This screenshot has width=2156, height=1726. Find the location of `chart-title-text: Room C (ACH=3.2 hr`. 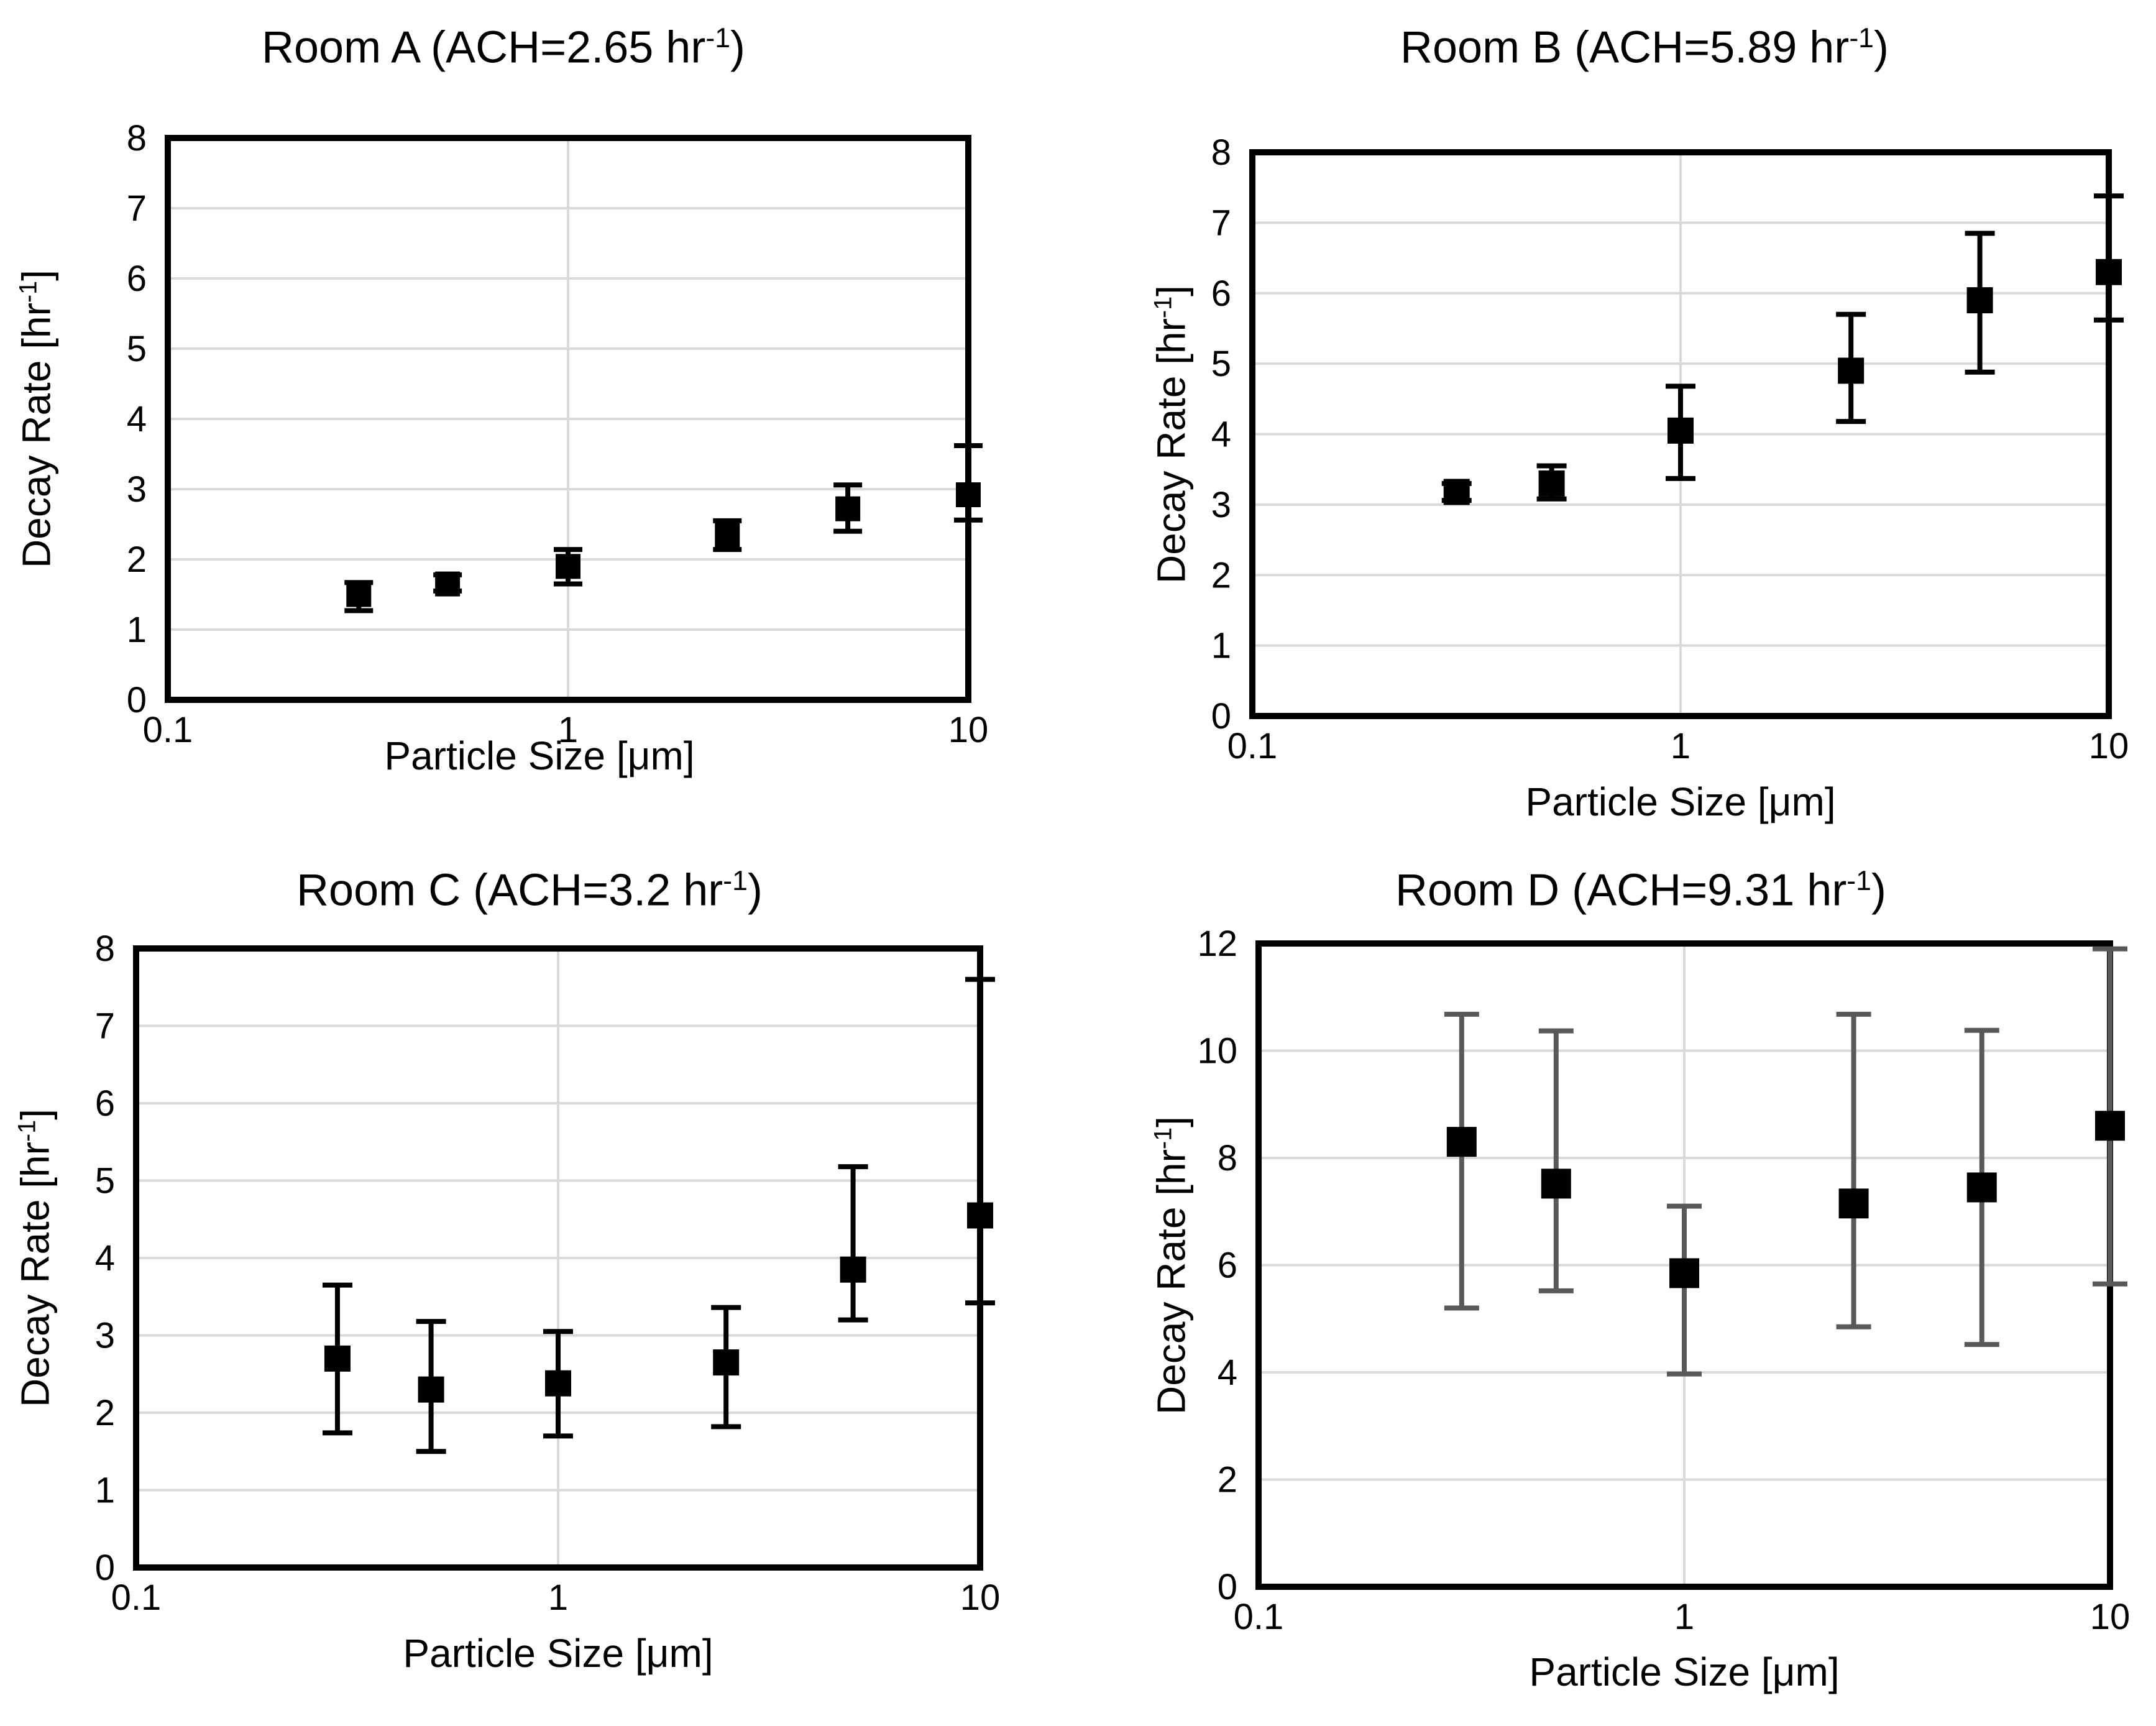

chart-title-text: Room C (ACH=3.2 hr is located at coordinates (509, 890).